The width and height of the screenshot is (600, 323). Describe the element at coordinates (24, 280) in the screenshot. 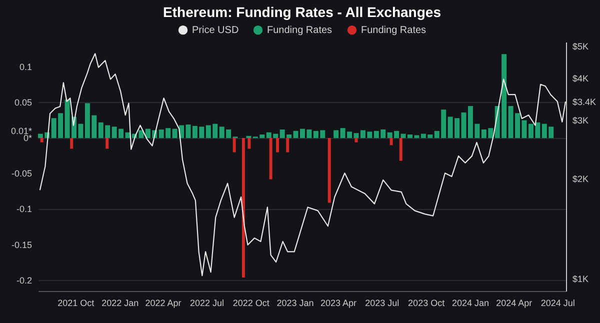

I see `y-tick-label: -0.2` at that location.